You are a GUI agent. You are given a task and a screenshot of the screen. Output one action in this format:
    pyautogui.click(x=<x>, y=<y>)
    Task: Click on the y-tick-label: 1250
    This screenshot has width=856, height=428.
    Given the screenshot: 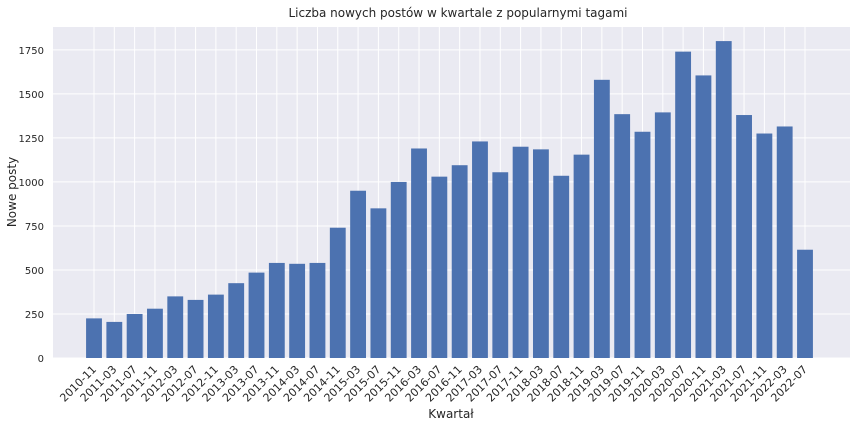 What is the action you would take?
    pyautogui.click(x=31, y=139)
    